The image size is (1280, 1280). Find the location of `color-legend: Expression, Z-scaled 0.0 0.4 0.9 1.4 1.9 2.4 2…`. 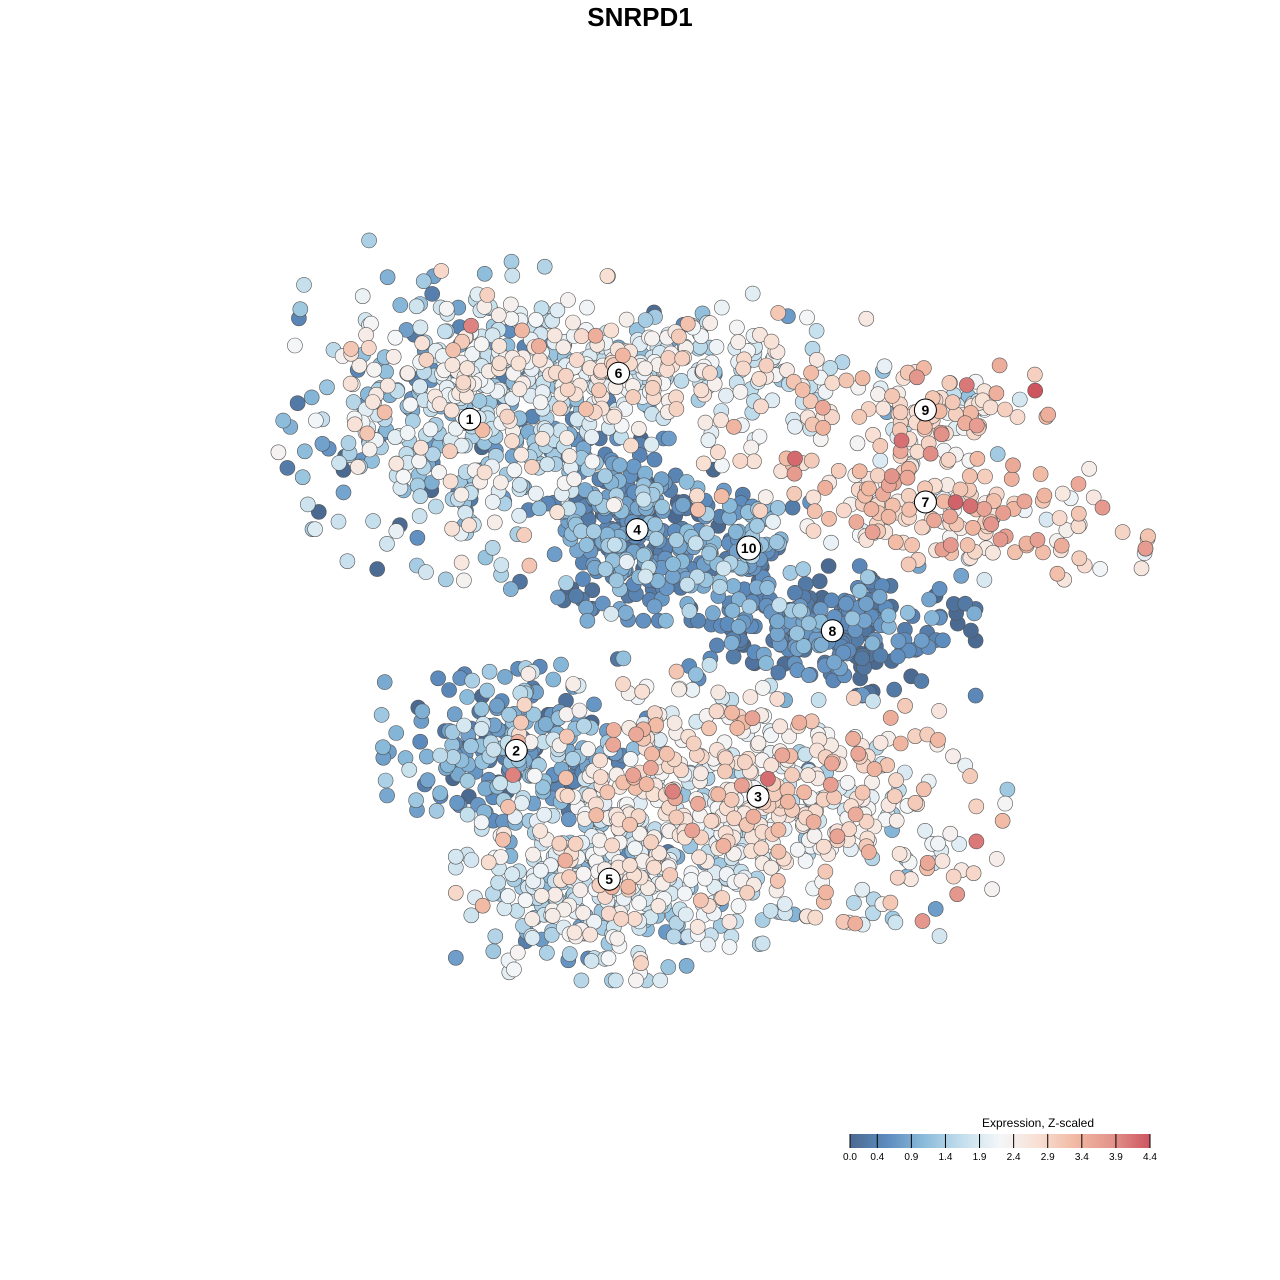

color-legend: Expression, Z-scaled 0.0 0.4 0.9 1.4 1.9 2.4 2… is located at coordinates (1000, 1139).